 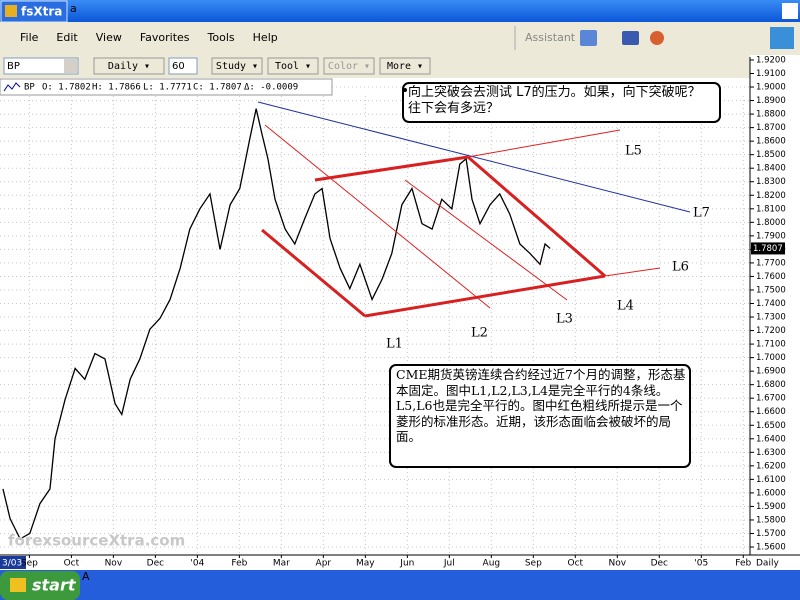 What do you see at coordinates (771, 493) in the screenshot?
I see `y-tick-label: 1.6000` at bounding box center [771, 493].